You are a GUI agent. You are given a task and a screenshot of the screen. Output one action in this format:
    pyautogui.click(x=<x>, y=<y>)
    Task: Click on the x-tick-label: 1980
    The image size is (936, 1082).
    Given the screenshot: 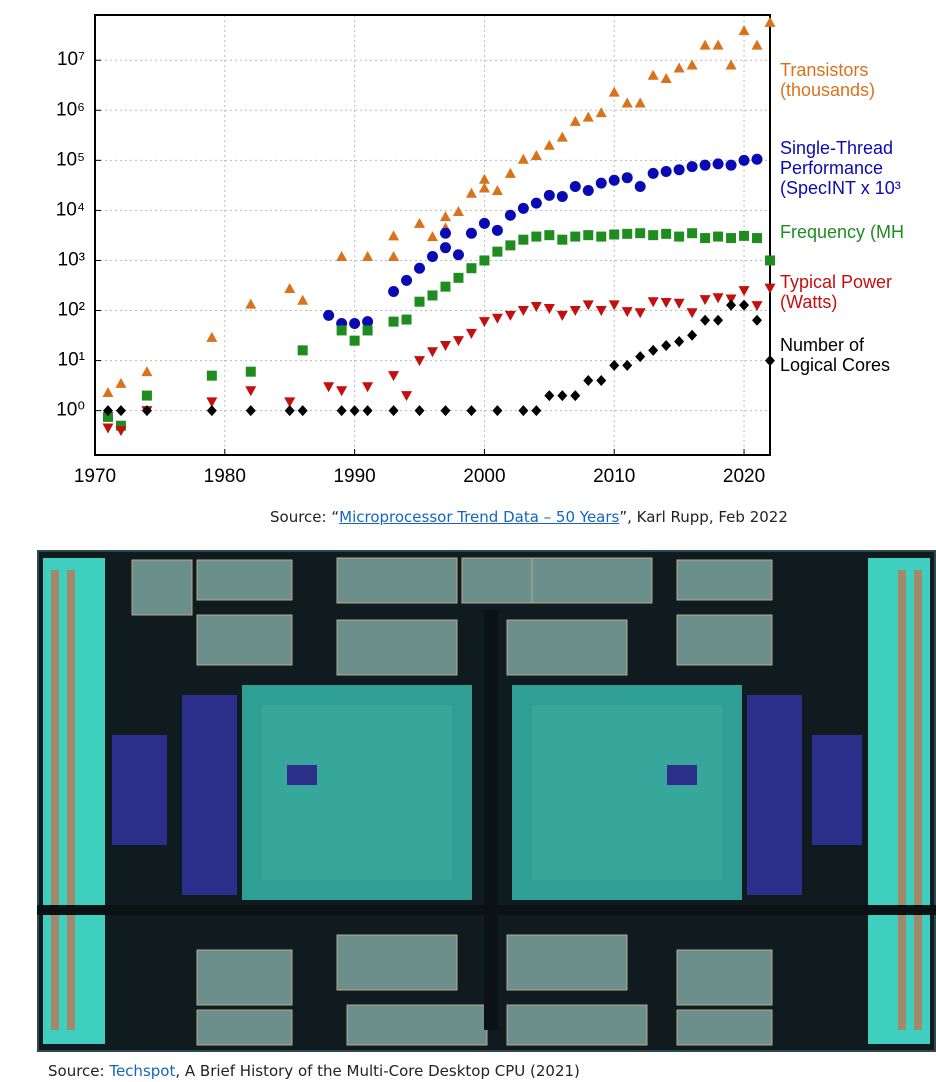 What is the action you would take?
    pyautogui.click(x=225, y=476)
    